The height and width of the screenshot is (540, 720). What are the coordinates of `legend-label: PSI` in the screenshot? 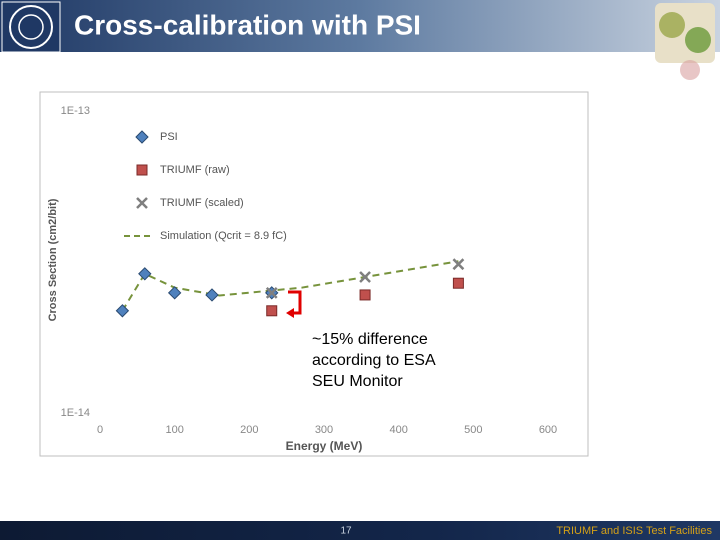 It's located at (169, 137).